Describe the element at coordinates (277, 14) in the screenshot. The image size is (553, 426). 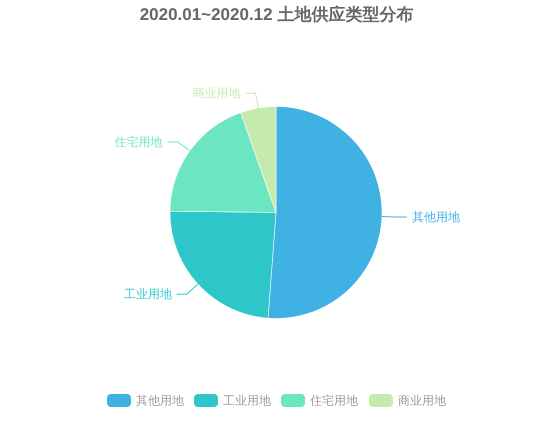
I see `title: 2020.01~2020.12 土地供应类型分布` at that location.